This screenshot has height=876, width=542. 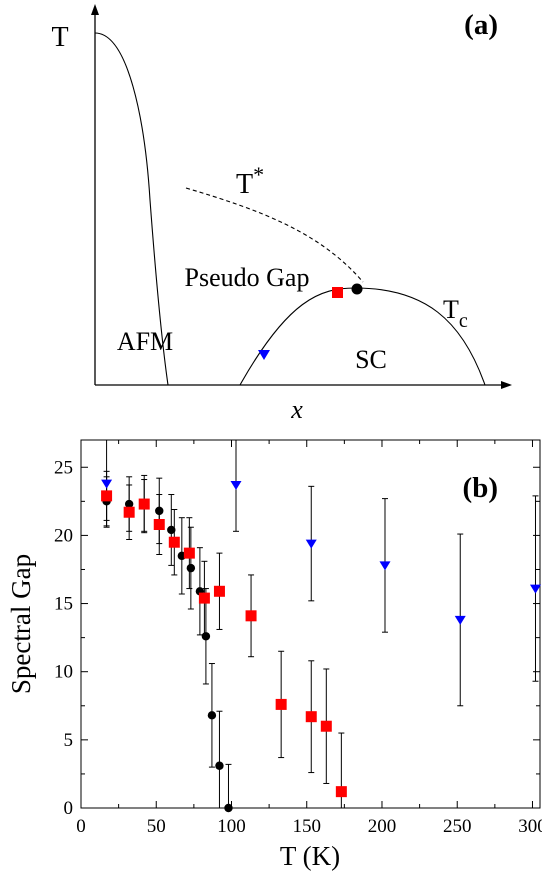 What do you see at coordinates (310, 856) in the screenshot?
I see `panel-b-x-axis-title: T (K)` at bounding box center [310, 856].